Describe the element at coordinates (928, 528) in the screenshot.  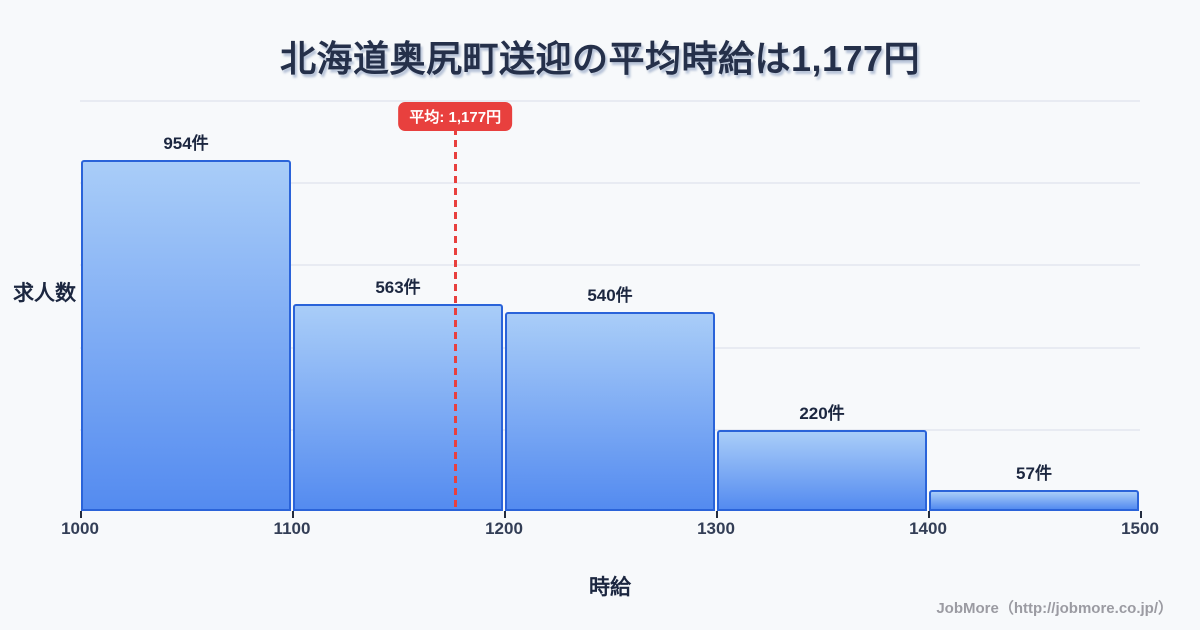
I see `x-tick-label: 1400` at that location.